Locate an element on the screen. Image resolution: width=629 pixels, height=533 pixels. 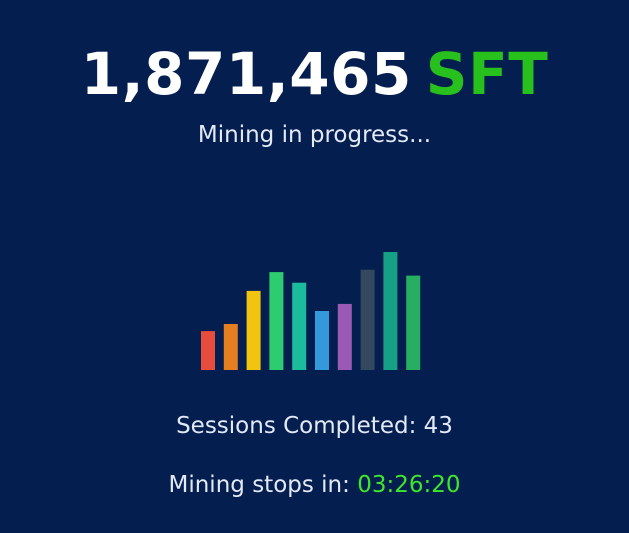
mining-activity-chart is located at coordinates (311, 311).